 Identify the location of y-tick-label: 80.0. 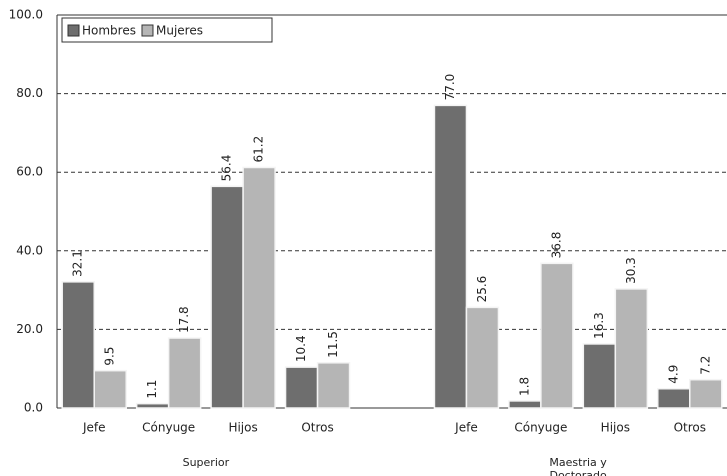
(29, 93).